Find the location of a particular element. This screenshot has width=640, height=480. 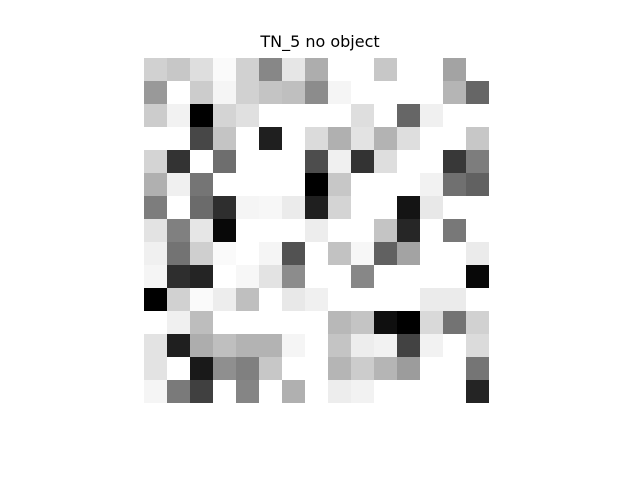

heatmap-cell-r10-c1 is located at coordinates (179, 300).